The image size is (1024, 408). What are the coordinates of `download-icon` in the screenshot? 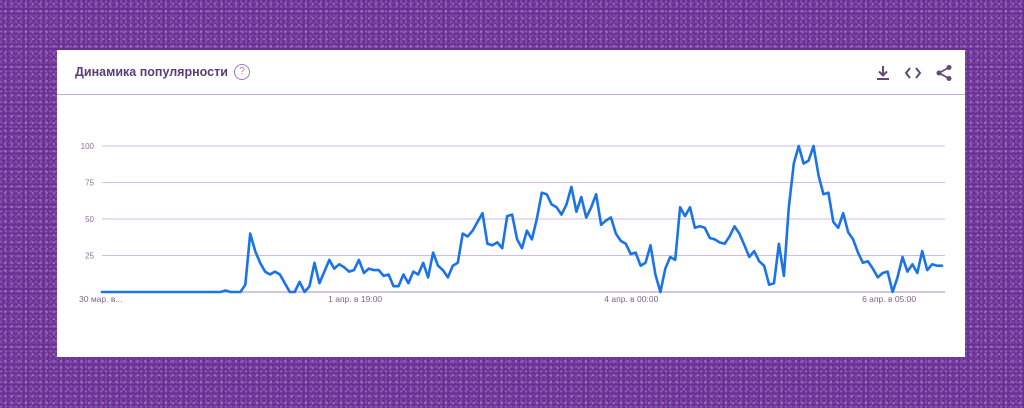 It's located at (883, 73).